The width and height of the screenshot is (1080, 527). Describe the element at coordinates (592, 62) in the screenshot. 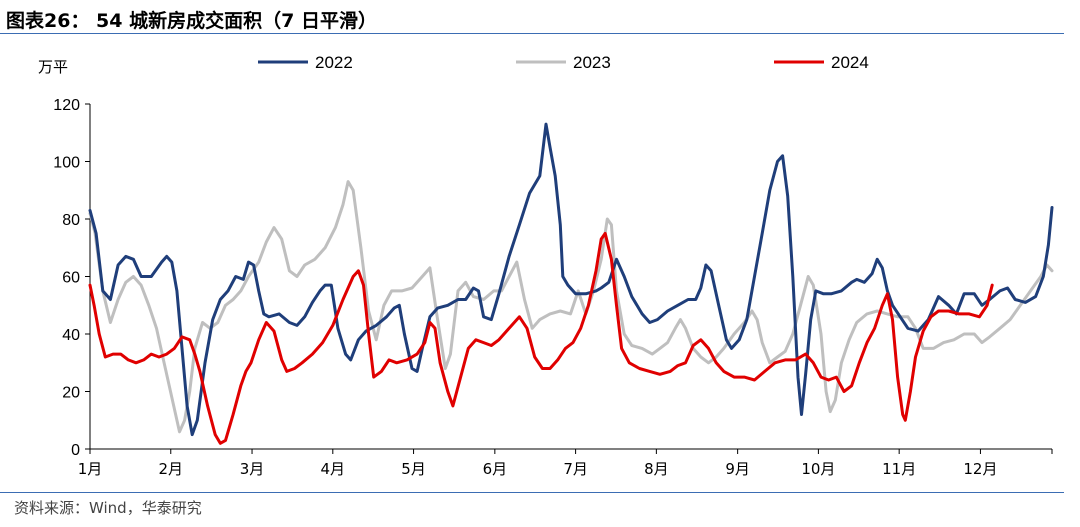

I see `legend-label-2023: 2023` at that location.